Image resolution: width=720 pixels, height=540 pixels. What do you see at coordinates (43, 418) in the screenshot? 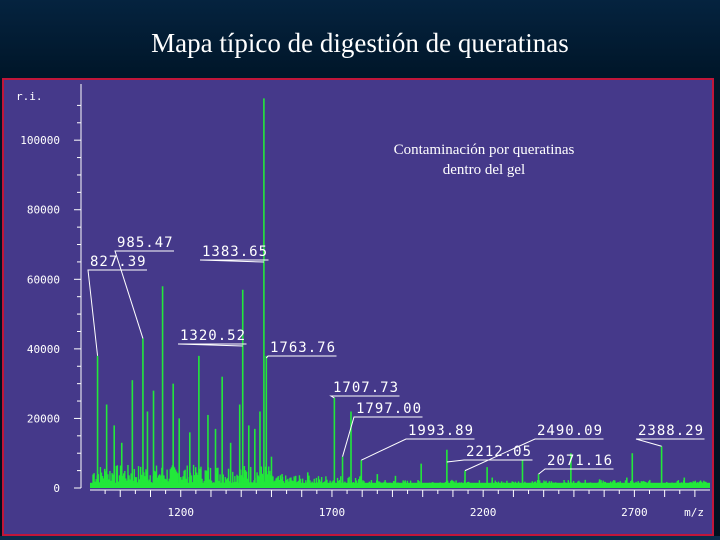
I see `y-tick-label: 20000` at bounding box center [43, 418].